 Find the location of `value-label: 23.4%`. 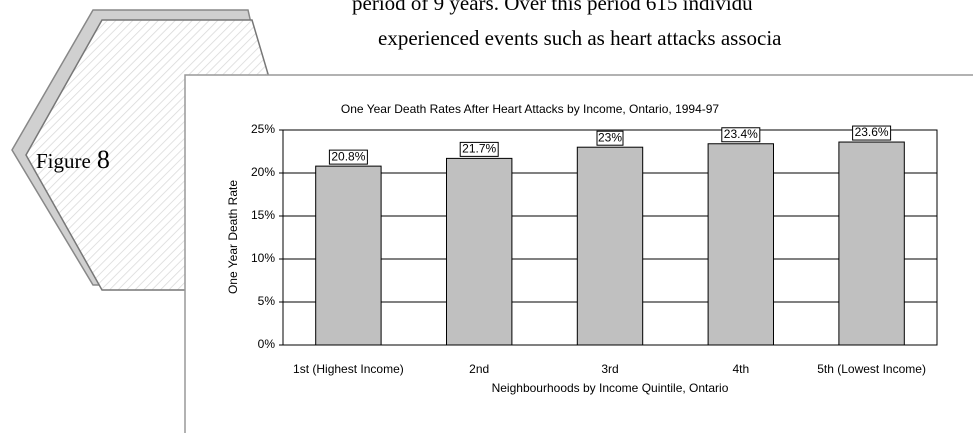

value-label: 23.4% is located at coordinates (741, 134).